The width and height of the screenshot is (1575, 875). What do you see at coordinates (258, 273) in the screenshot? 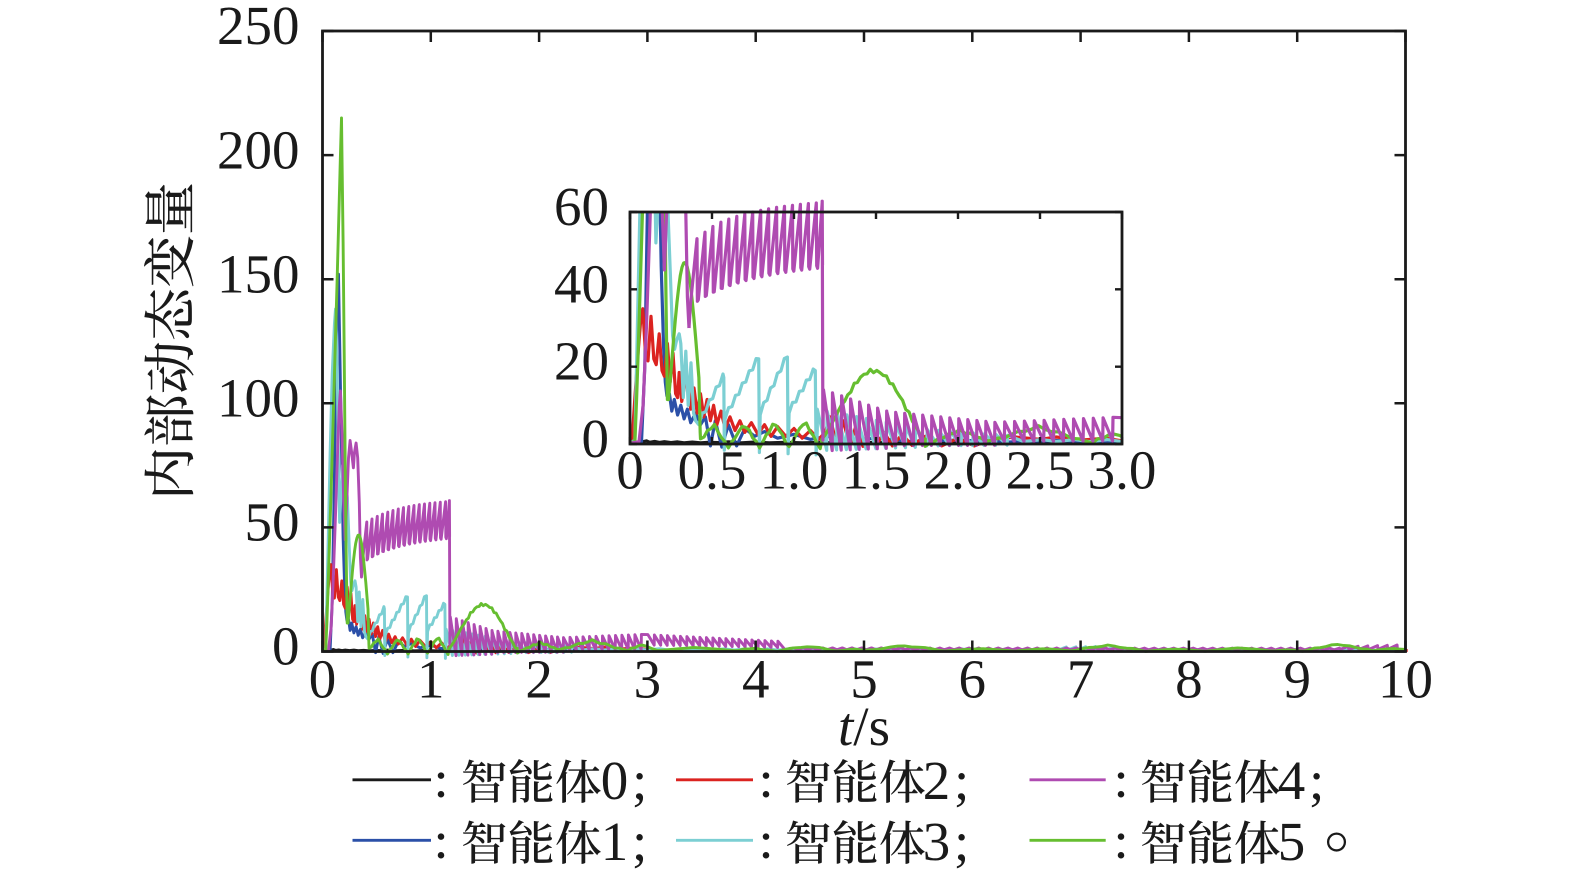
I see `svg-text: 150` at bounding box center [258, 273].